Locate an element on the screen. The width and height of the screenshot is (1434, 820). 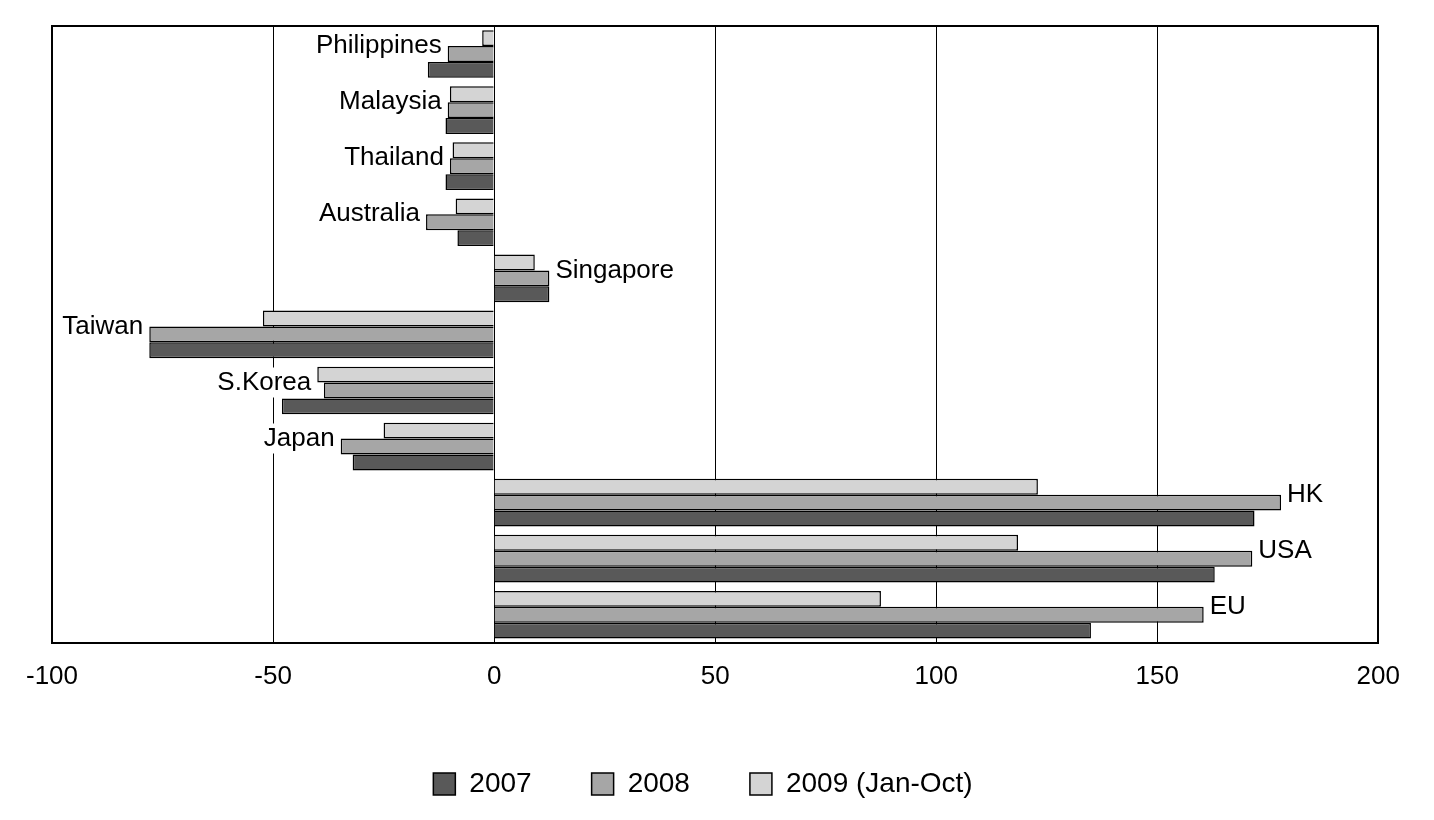
y-tick-label: Philippines is located at coordinates (378, 44).